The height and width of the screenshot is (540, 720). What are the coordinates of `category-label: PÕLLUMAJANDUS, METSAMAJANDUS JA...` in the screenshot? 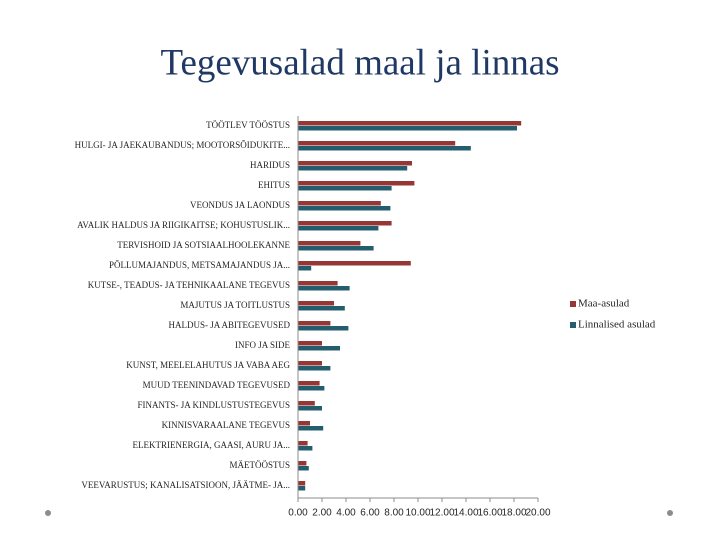 It's located at (199, 265).